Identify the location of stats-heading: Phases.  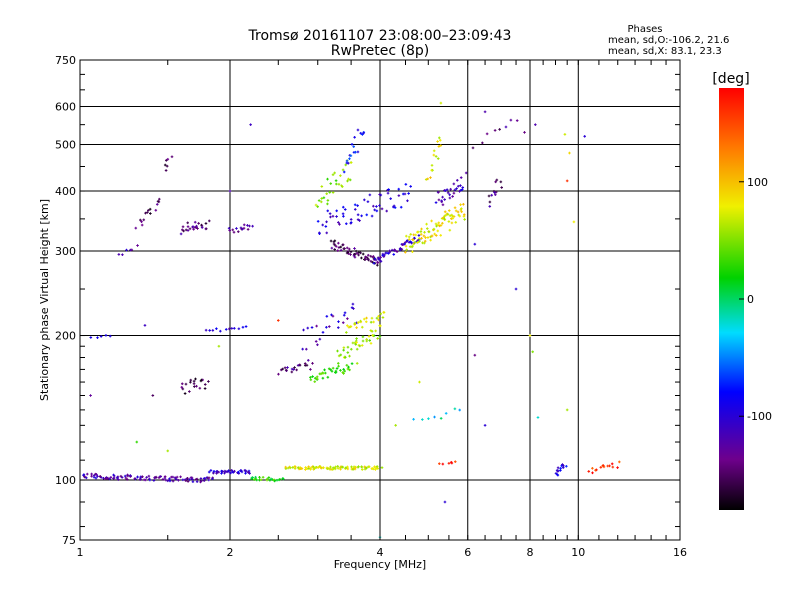
(644, 29).